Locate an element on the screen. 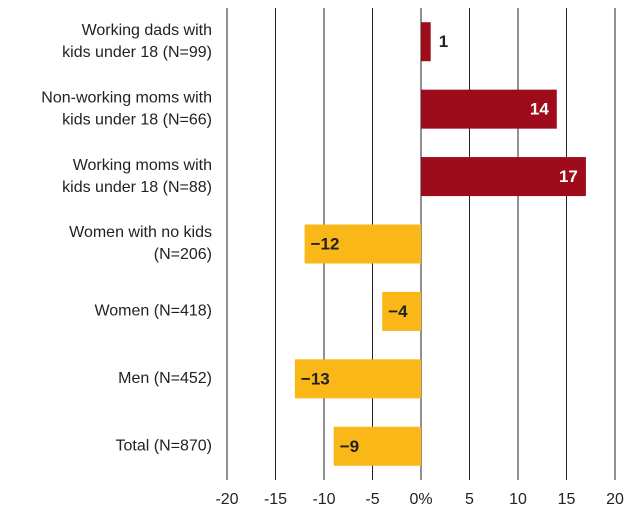  y-tick-label: Working moms with is located at coordinates (142, 165).